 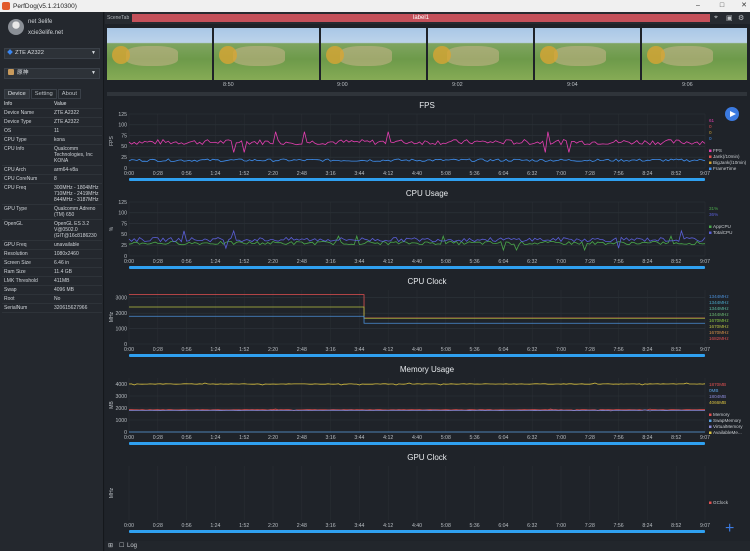 I want to click on settings-icon: ⚙, so click(x=741, y=18).